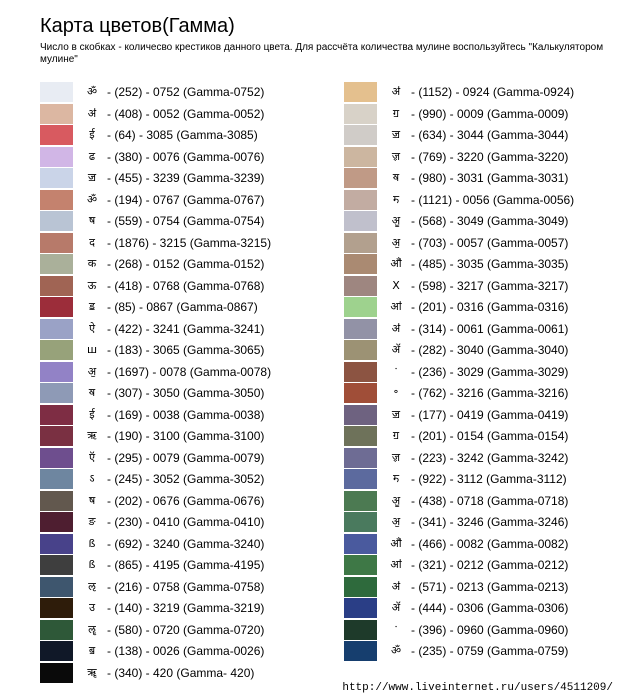  I want to click on color-label: - (1152) - 0924 (Gamma-0924), so click(493, 92).